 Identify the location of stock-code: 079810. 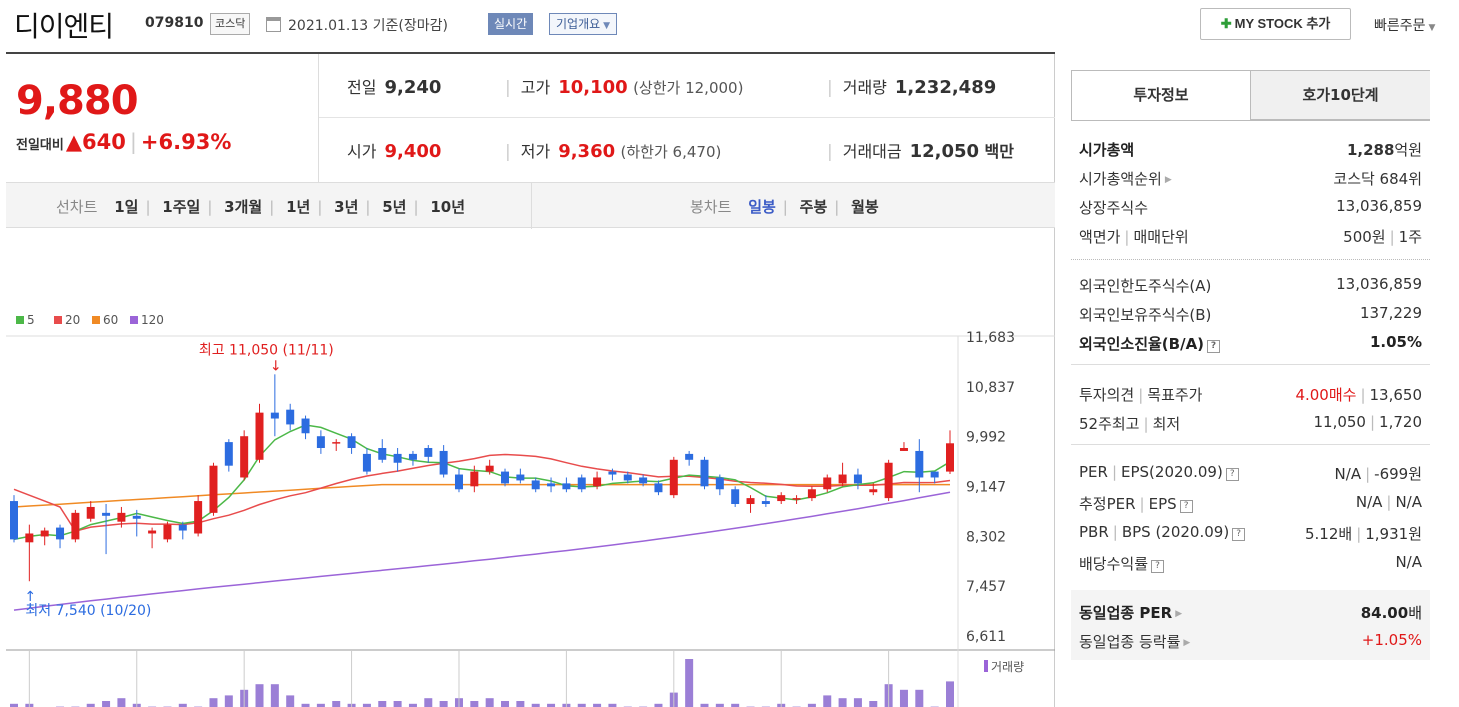
(174, 23).